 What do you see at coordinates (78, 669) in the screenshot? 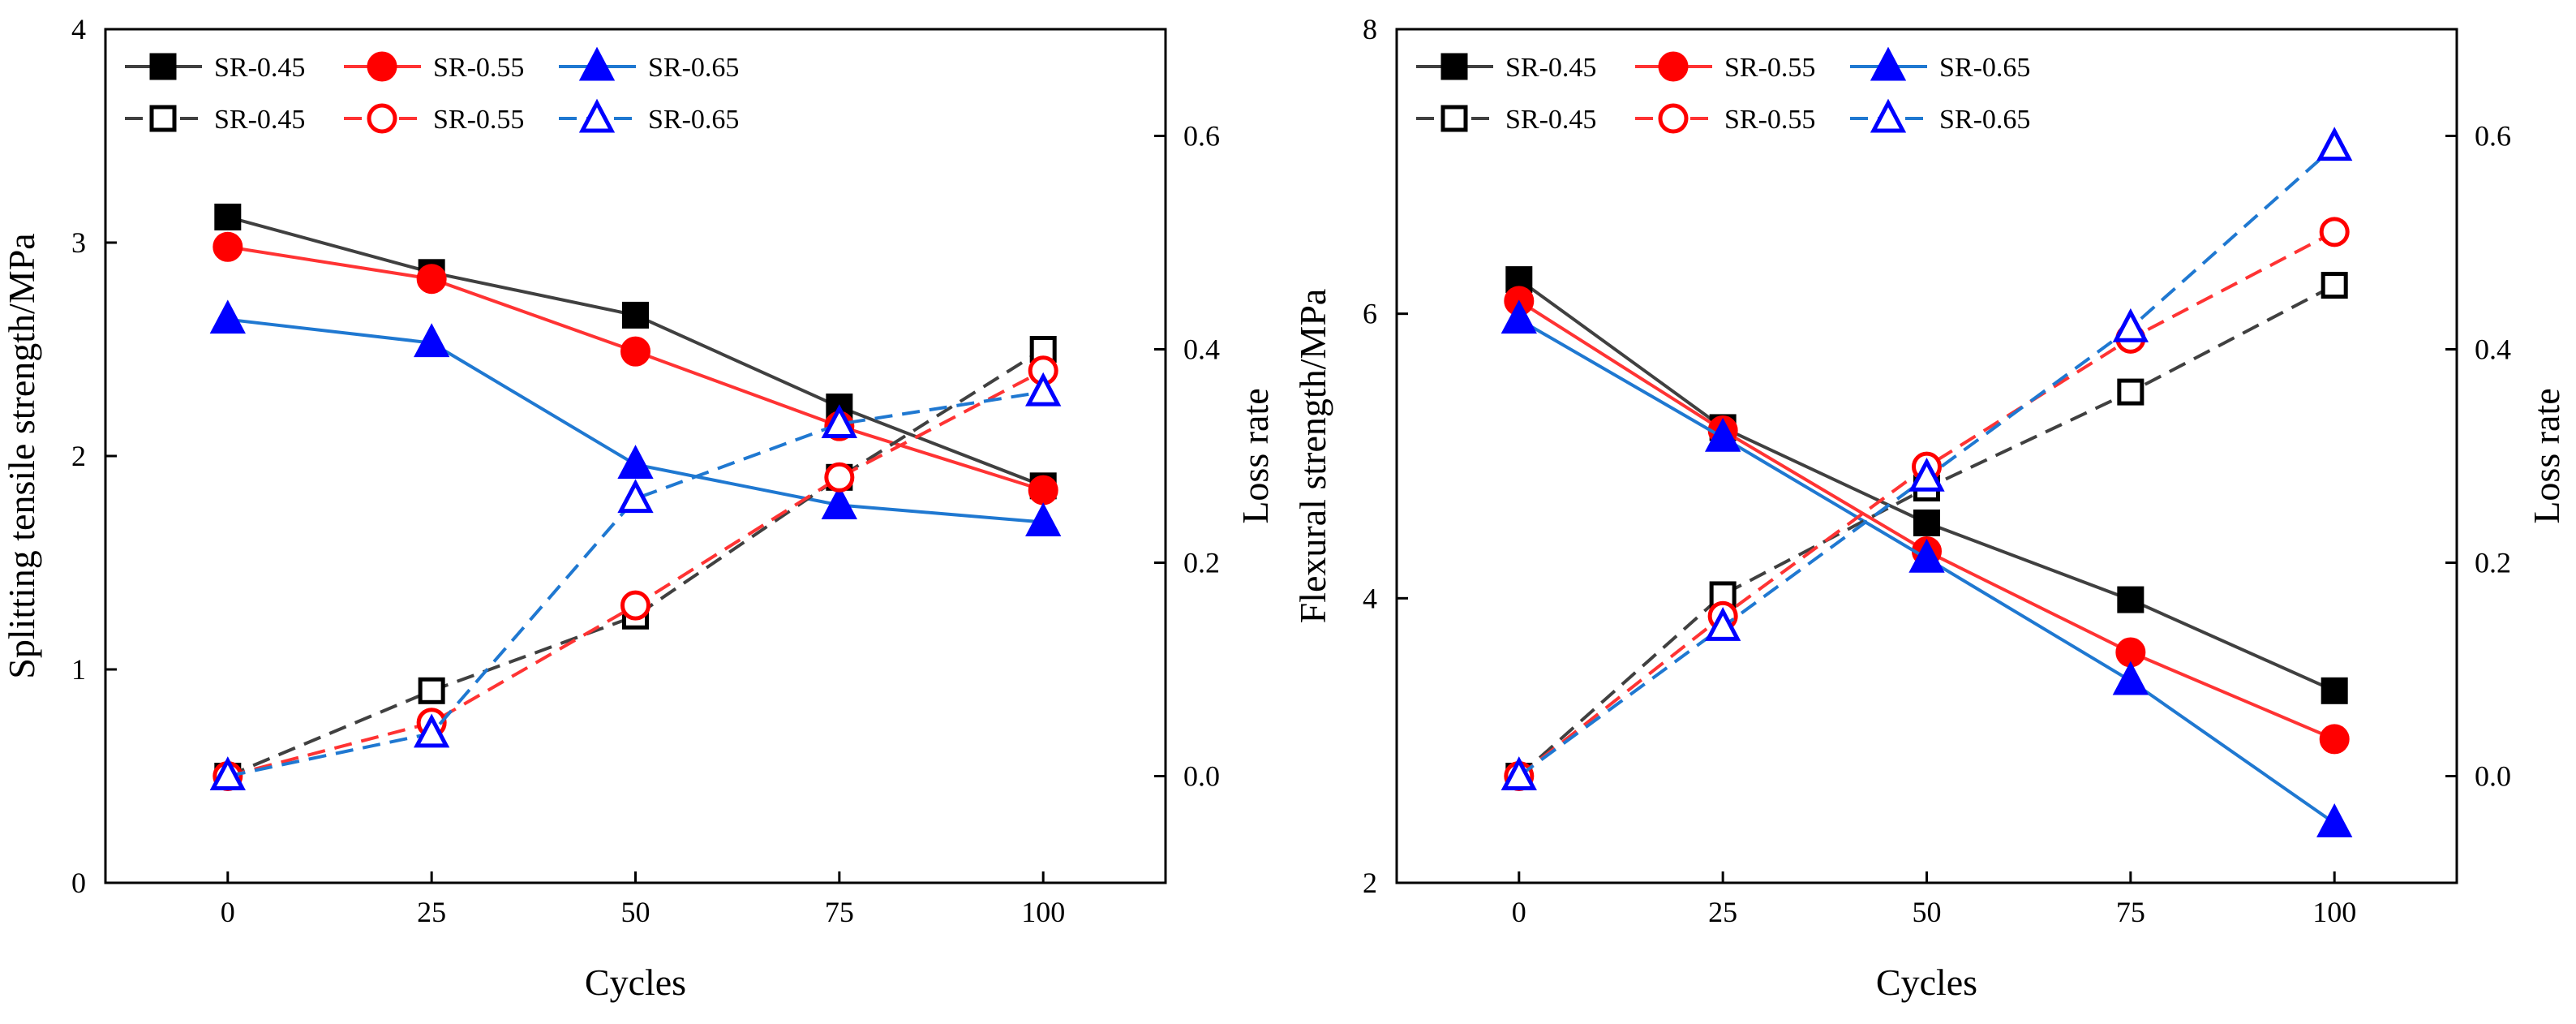
I see `y-left-tick-label: 1` at bounding box center [78, 669].